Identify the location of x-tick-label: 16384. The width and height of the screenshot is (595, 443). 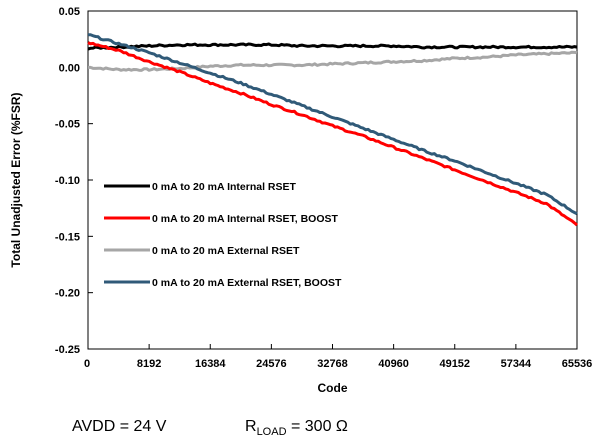
(210, 364).